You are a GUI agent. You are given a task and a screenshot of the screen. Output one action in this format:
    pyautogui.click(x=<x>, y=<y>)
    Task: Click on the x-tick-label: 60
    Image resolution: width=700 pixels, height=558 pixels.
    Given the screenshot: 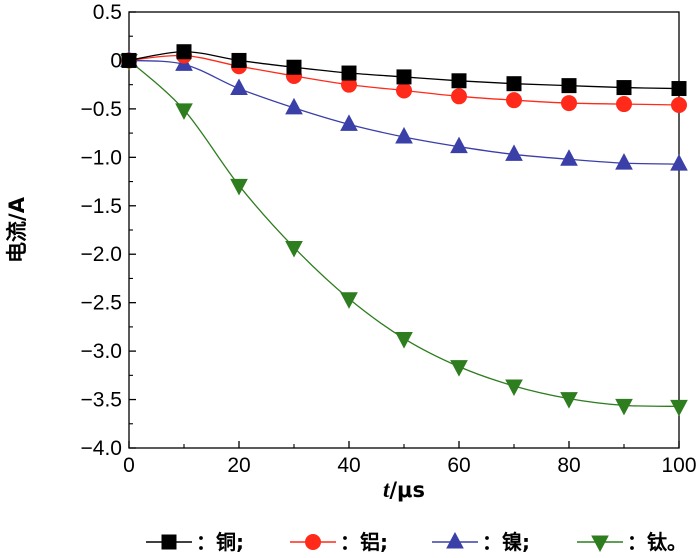 What is the action you would take?
    pyautogui.click(x=458, y=465)
    